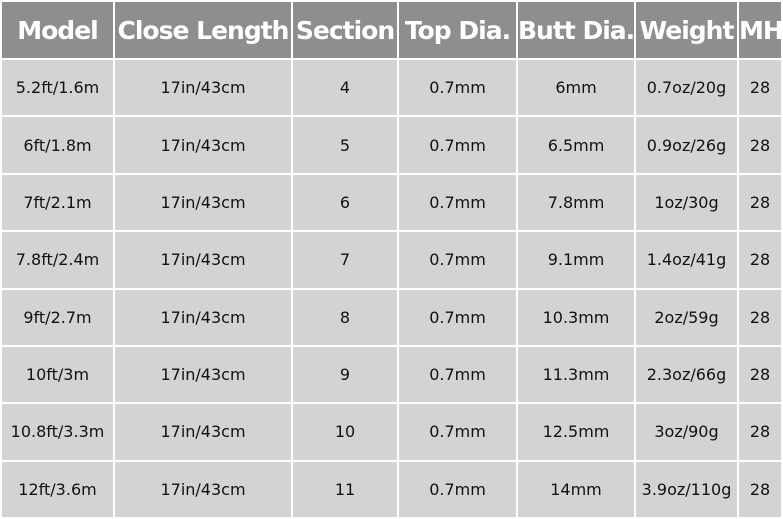 This screenshot has height=519, width=783. I want to click on cell-section: 7, so click(345, 260).